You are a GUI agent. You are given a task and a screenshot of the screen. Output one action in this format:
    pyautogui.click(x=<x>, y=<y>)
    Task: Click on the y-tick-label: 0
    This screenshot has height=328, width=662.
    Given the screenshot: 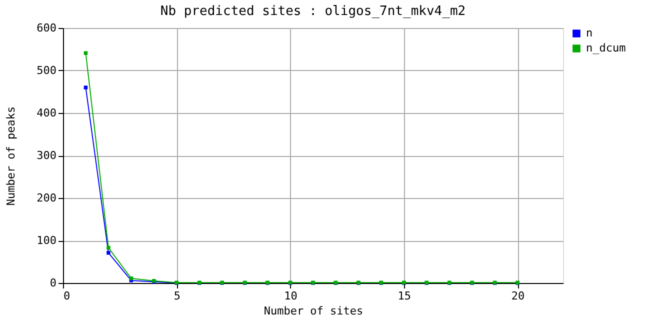 What is the action you would take?
    pyautogui.click(x=53, y=283)
    